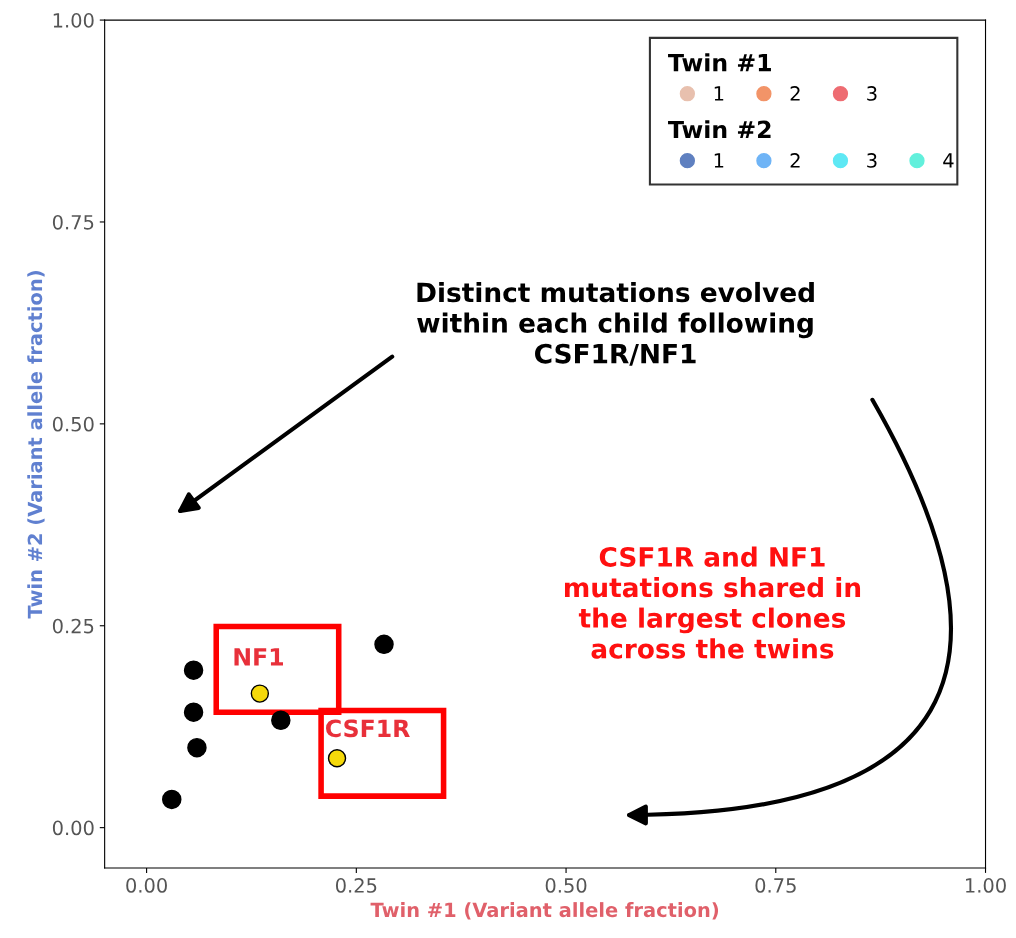 Image resolution: width=1016 pixels, height=938 pixels. I want to click on x-axis-title: Twin #1 (Variant allele fraction), so click(544, 911).